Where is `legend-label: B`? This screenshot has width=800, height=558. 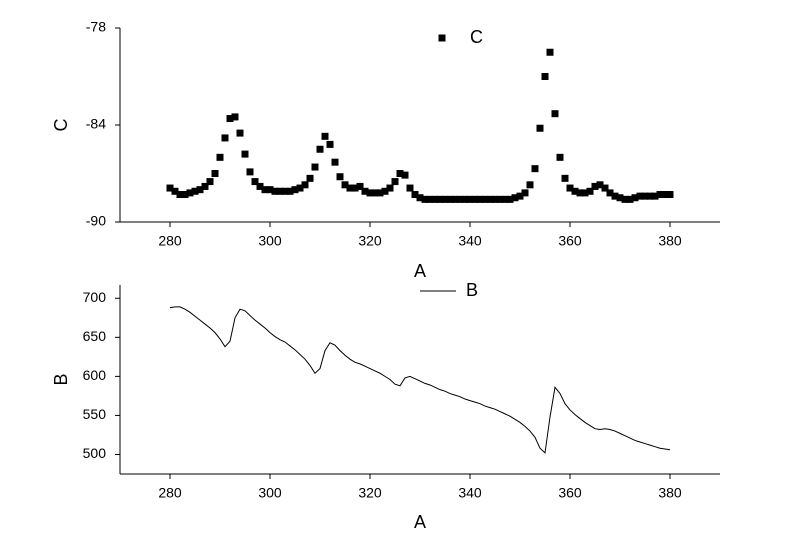
legend-label: B is located at coordinates (472, 290).